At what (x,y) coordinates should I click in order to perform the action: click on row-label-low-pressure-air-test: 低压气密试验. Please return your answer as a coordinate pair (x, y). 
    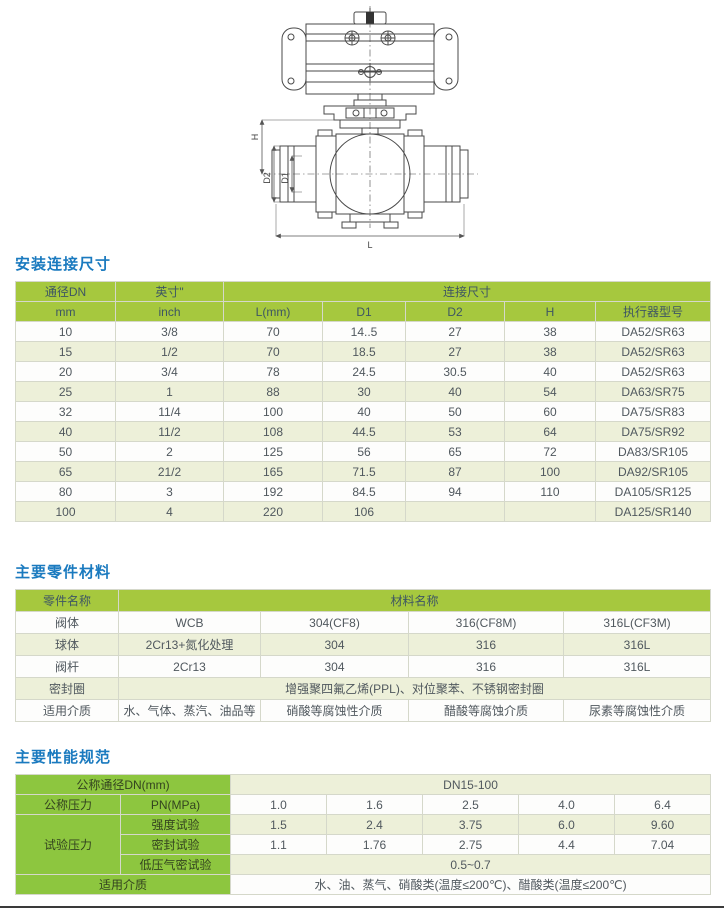
    Looking at the image, I should click on (175, 864).